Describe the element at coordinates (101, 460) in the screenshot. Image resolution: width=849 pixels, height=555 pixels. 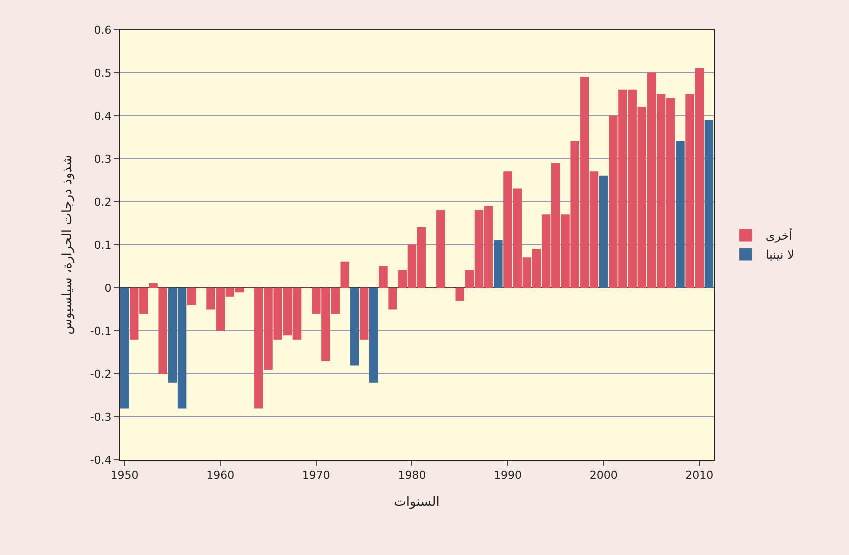
I see `y-tick-label: -0.4` at that location.